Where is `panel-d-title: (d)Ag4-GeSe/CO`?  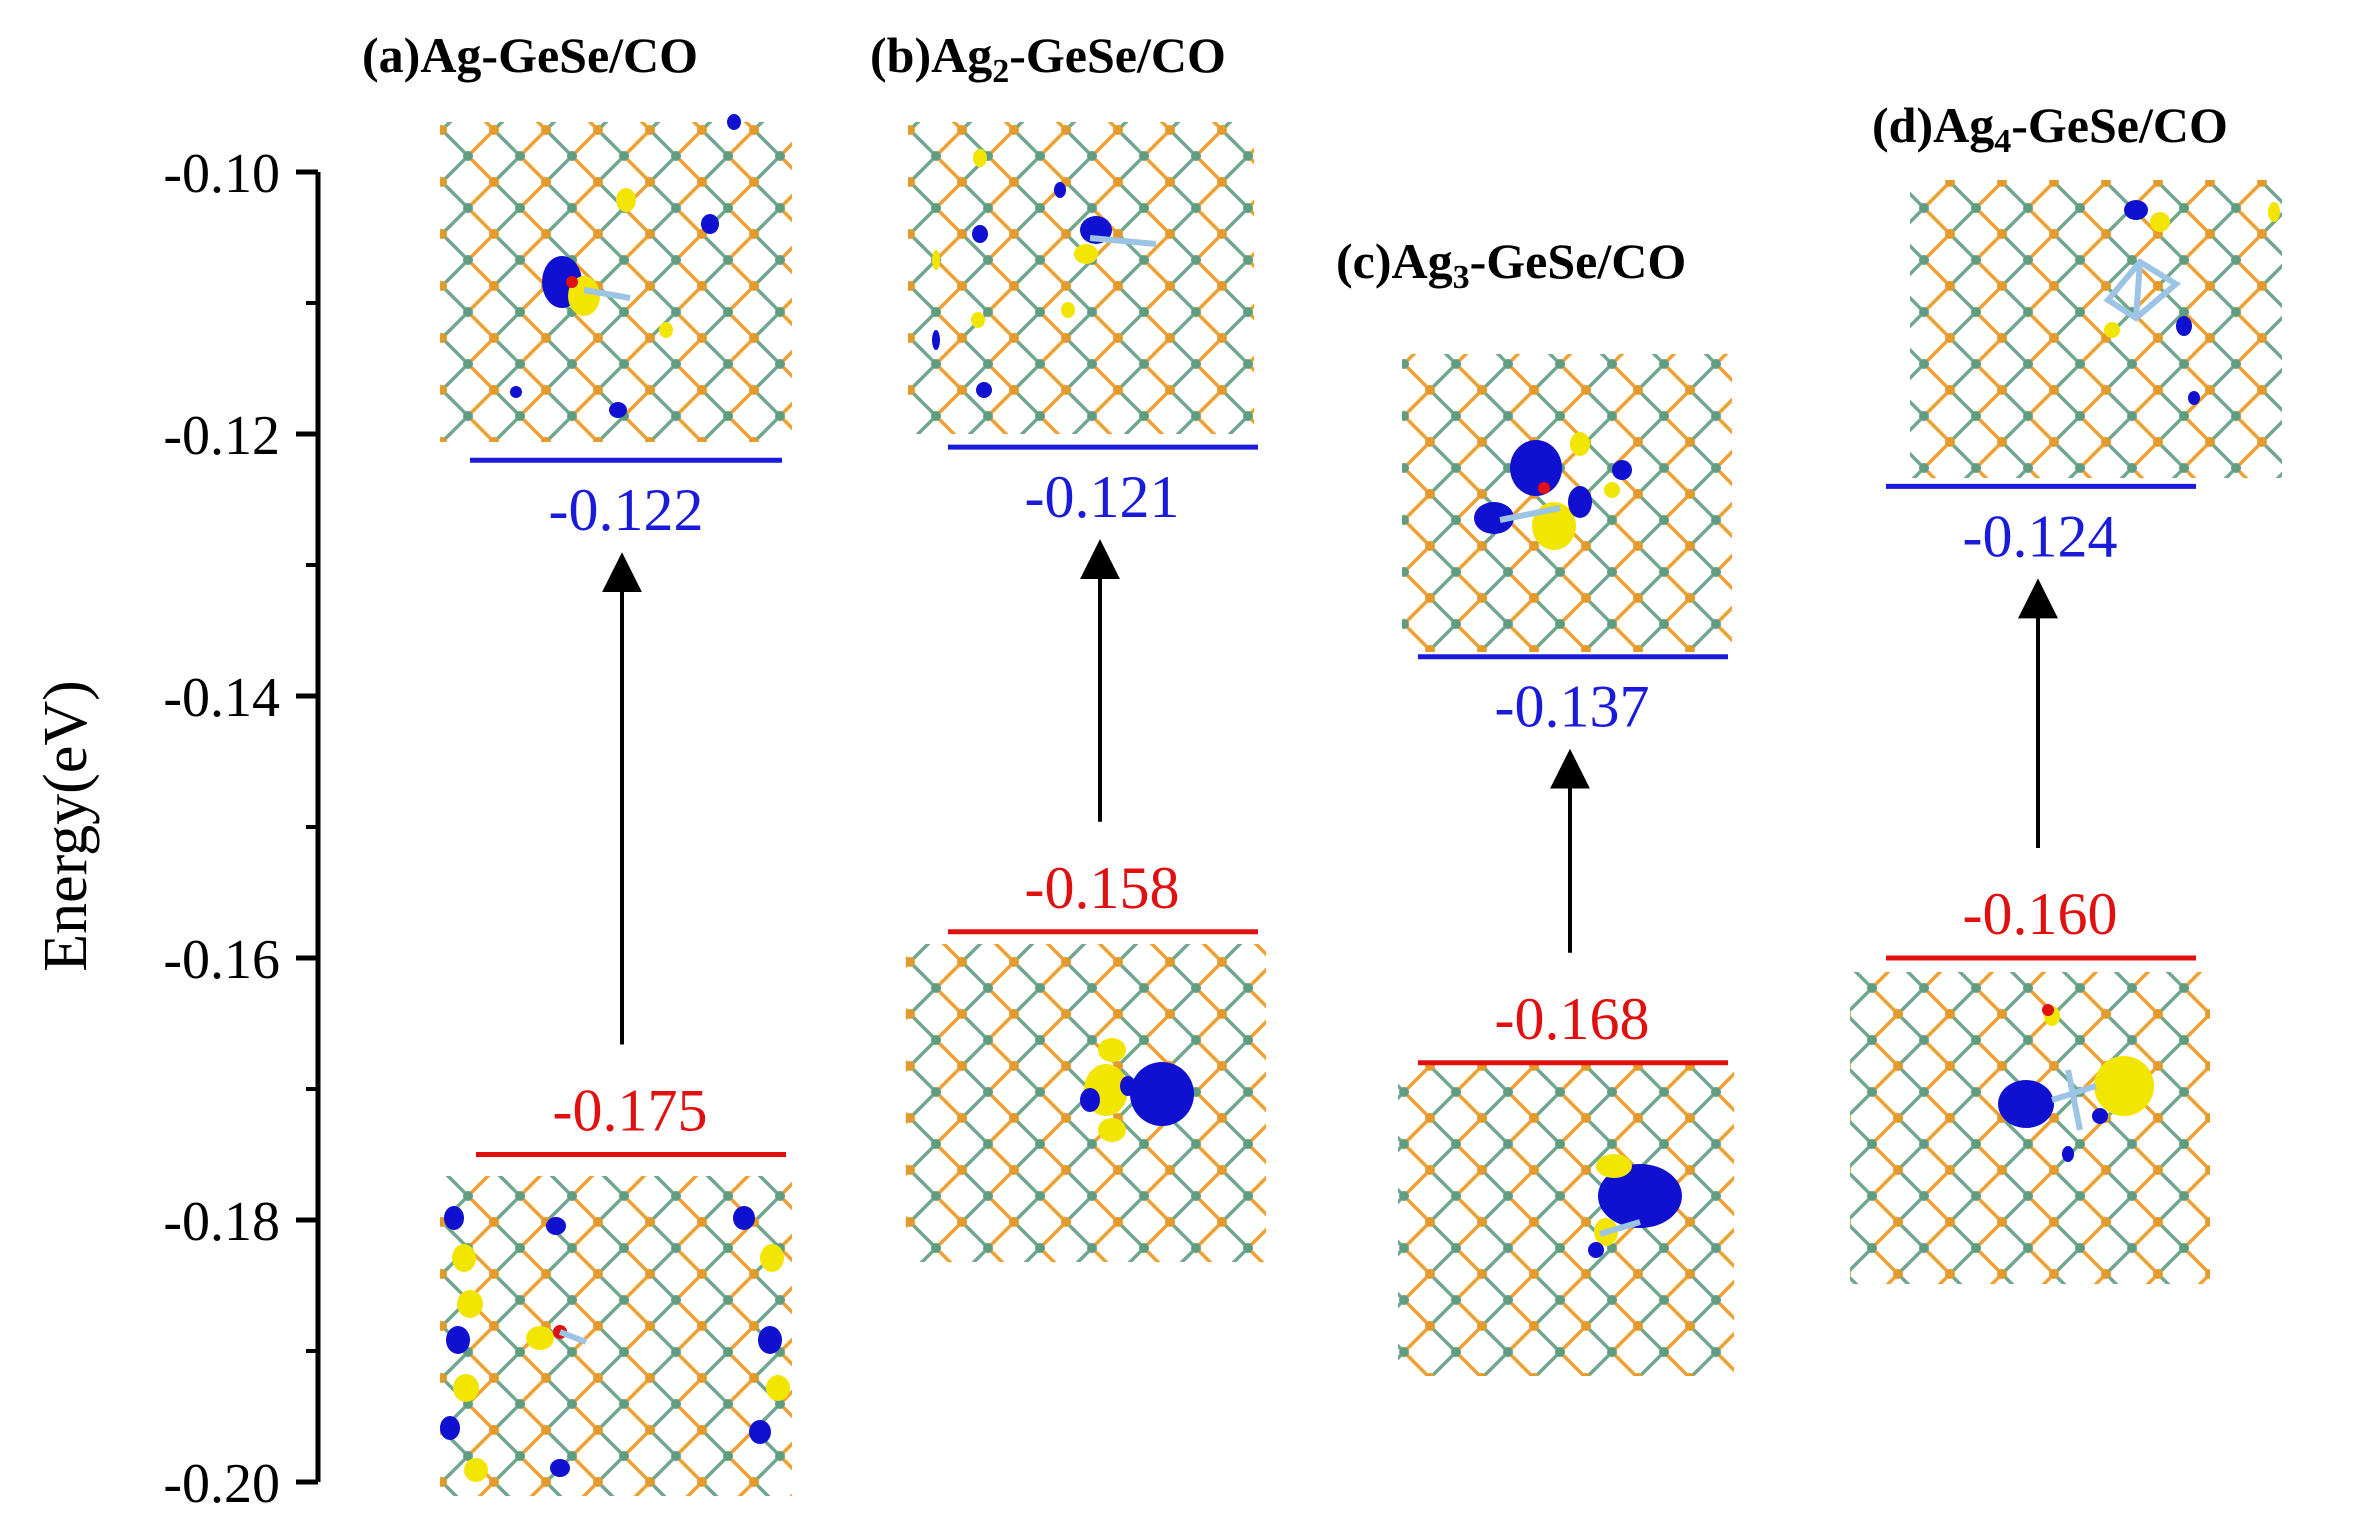 panel-d-title: (d)Ag4-GeSe/CO is located at coordinates (2050, 128).